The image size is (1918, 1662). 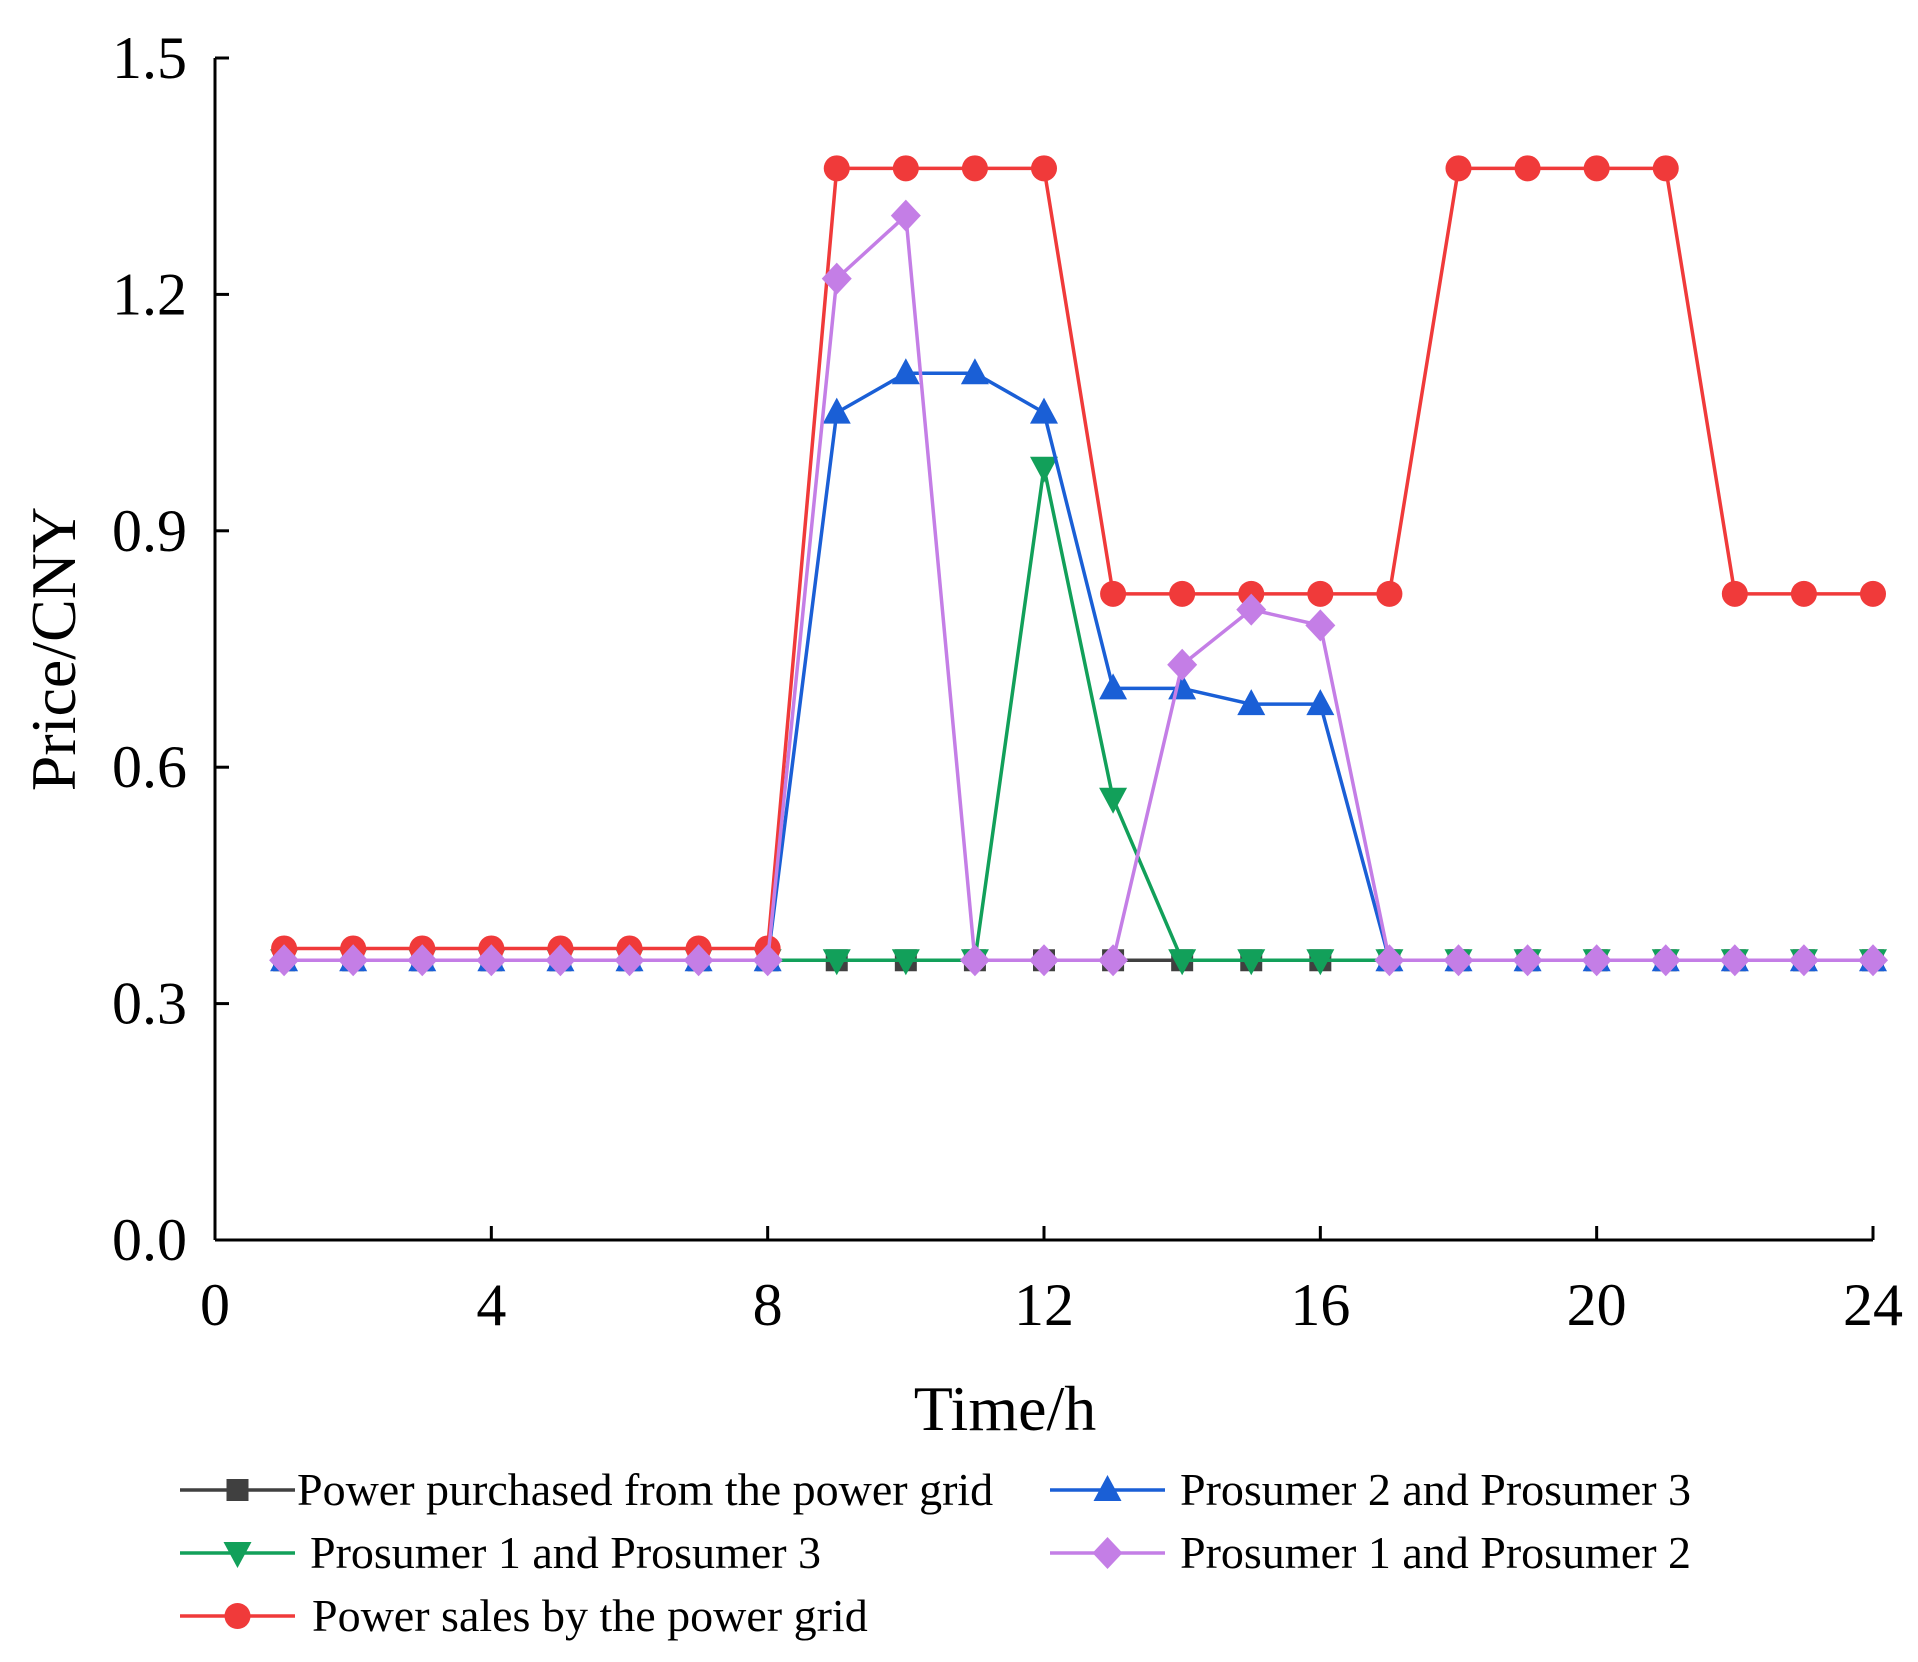 I want to click on x-tick-label: 4, so click(x=491, y=1305).